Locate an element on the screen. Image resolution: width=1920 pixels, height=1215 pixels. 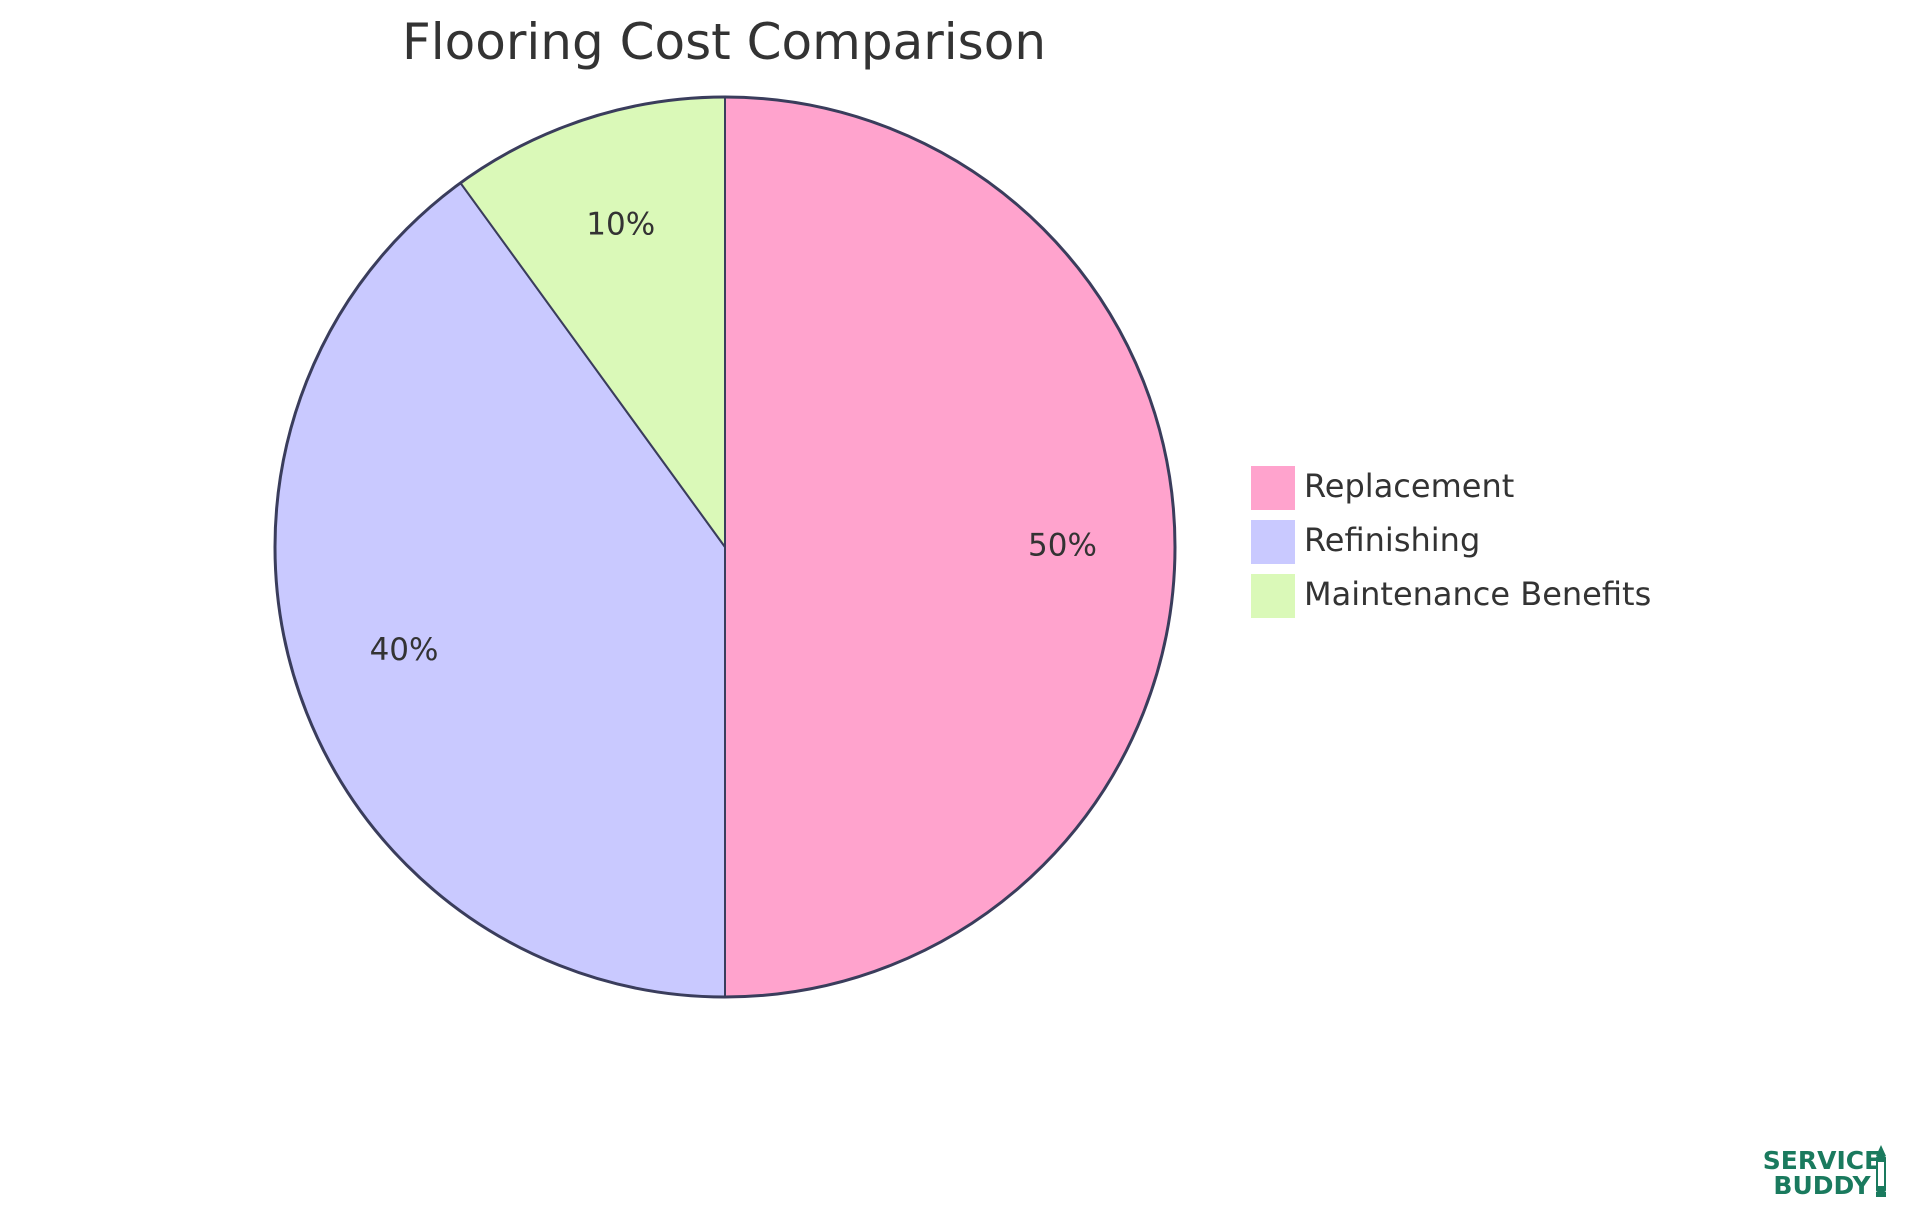
chart-title: Flooring Cost Comparison is located at coordinates (724, 42).